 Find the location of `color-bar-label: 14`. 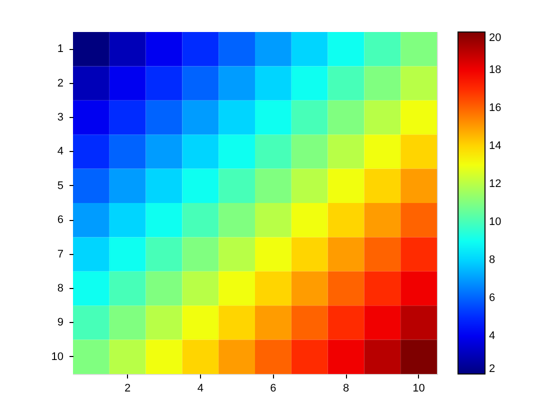

color-bar-label: 14 is located at coordinates (495, 146).